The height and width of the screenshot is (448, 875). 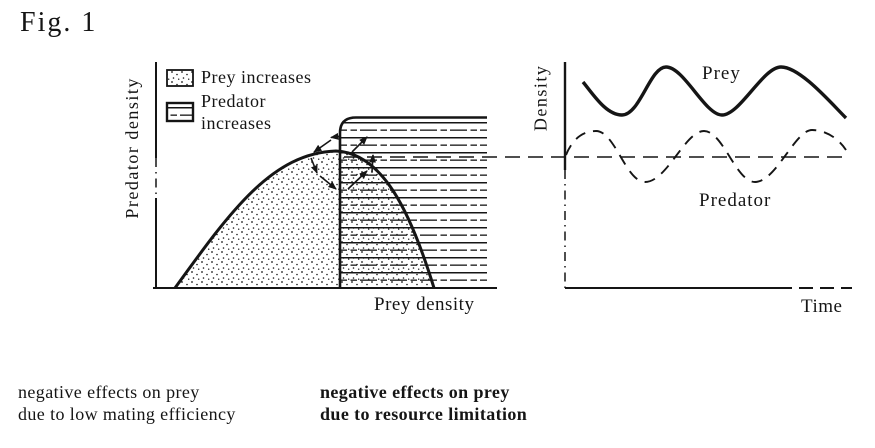 What do you see at coordinates (59, 22) in the screenshot?
I see `figure-title: Fig. 1` at bounding box center [59, 22].